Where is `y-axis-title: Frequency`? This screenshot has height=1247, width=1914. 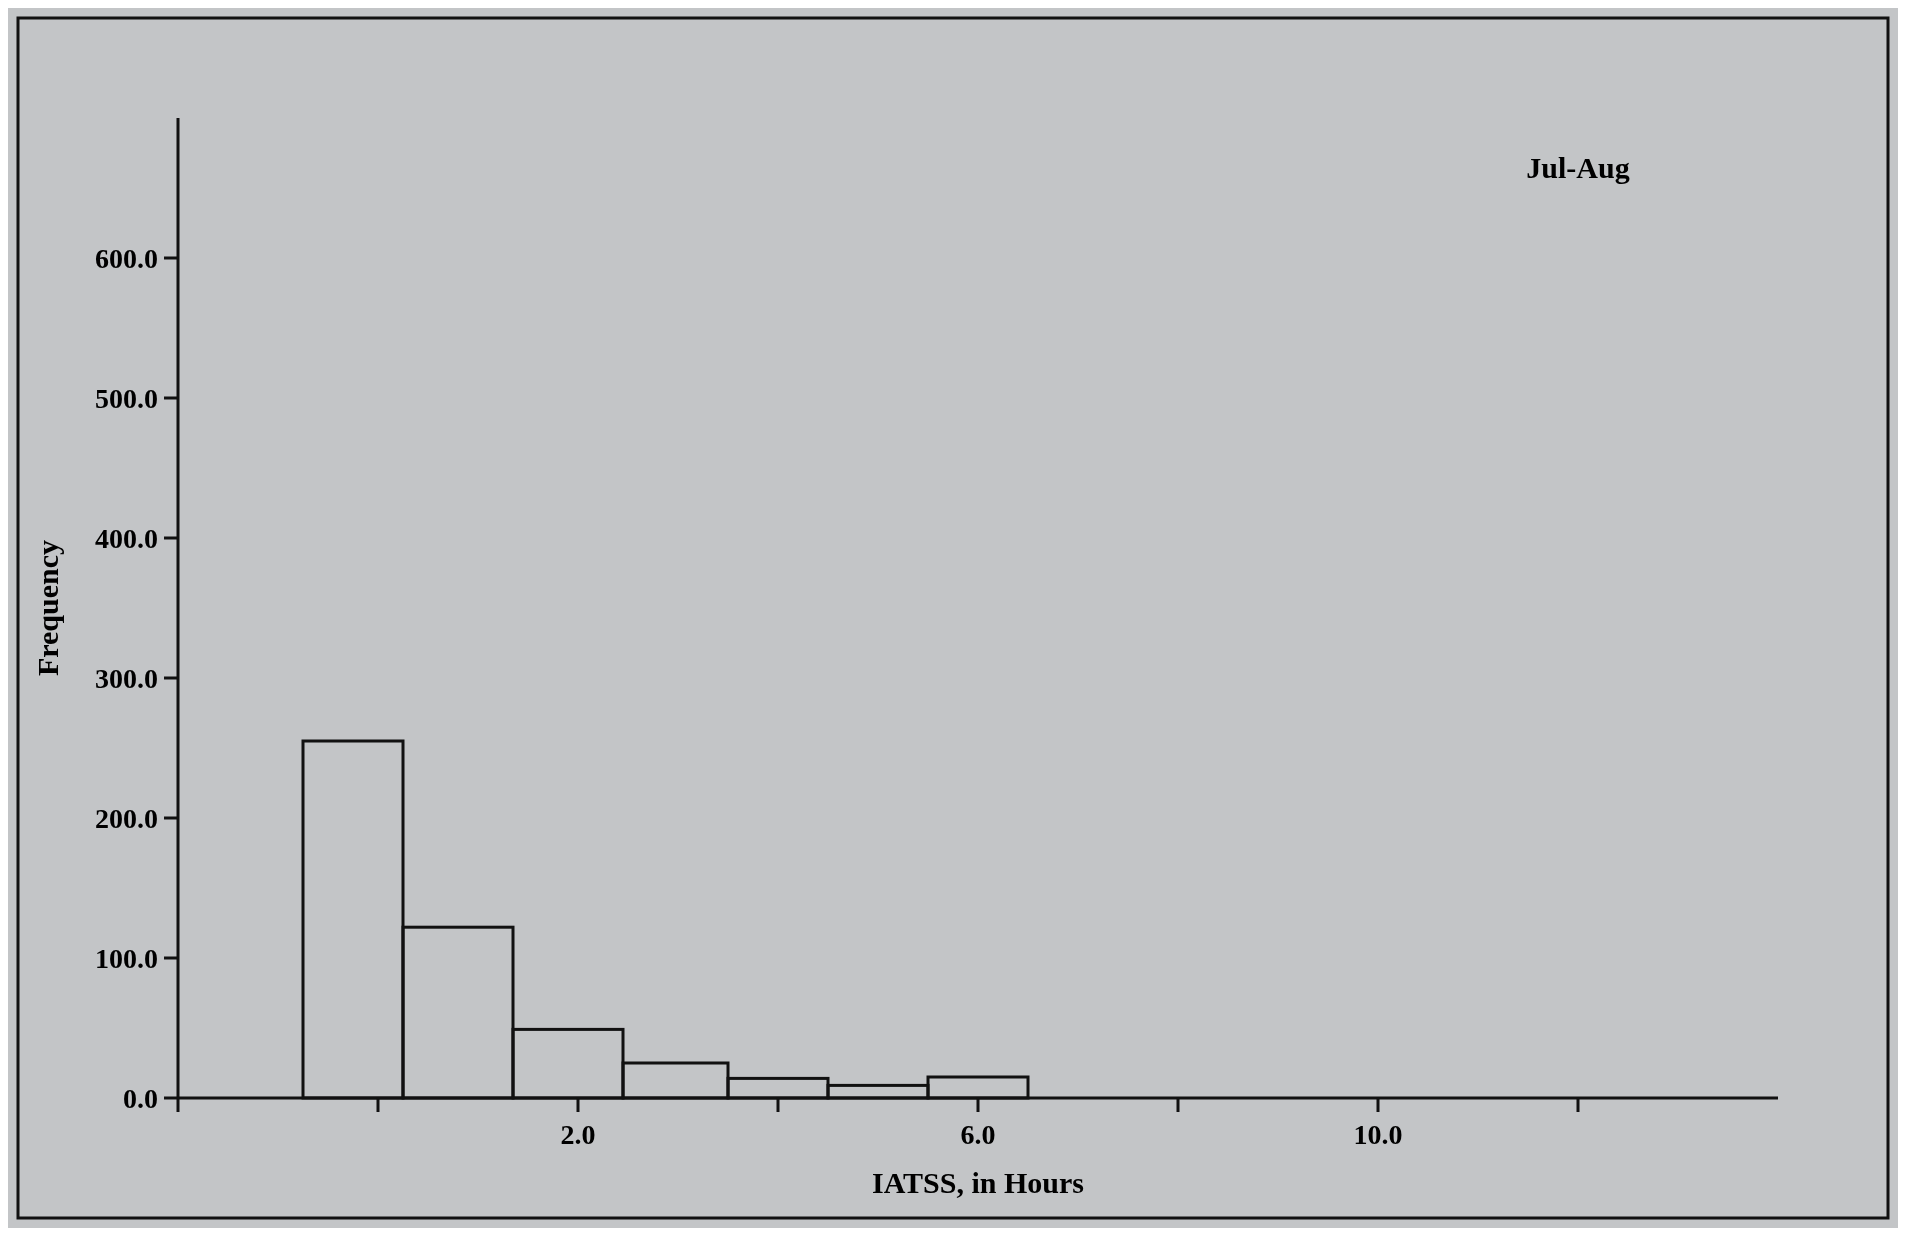 y-axis-title: Frequency is located at coordinates (47, 608).